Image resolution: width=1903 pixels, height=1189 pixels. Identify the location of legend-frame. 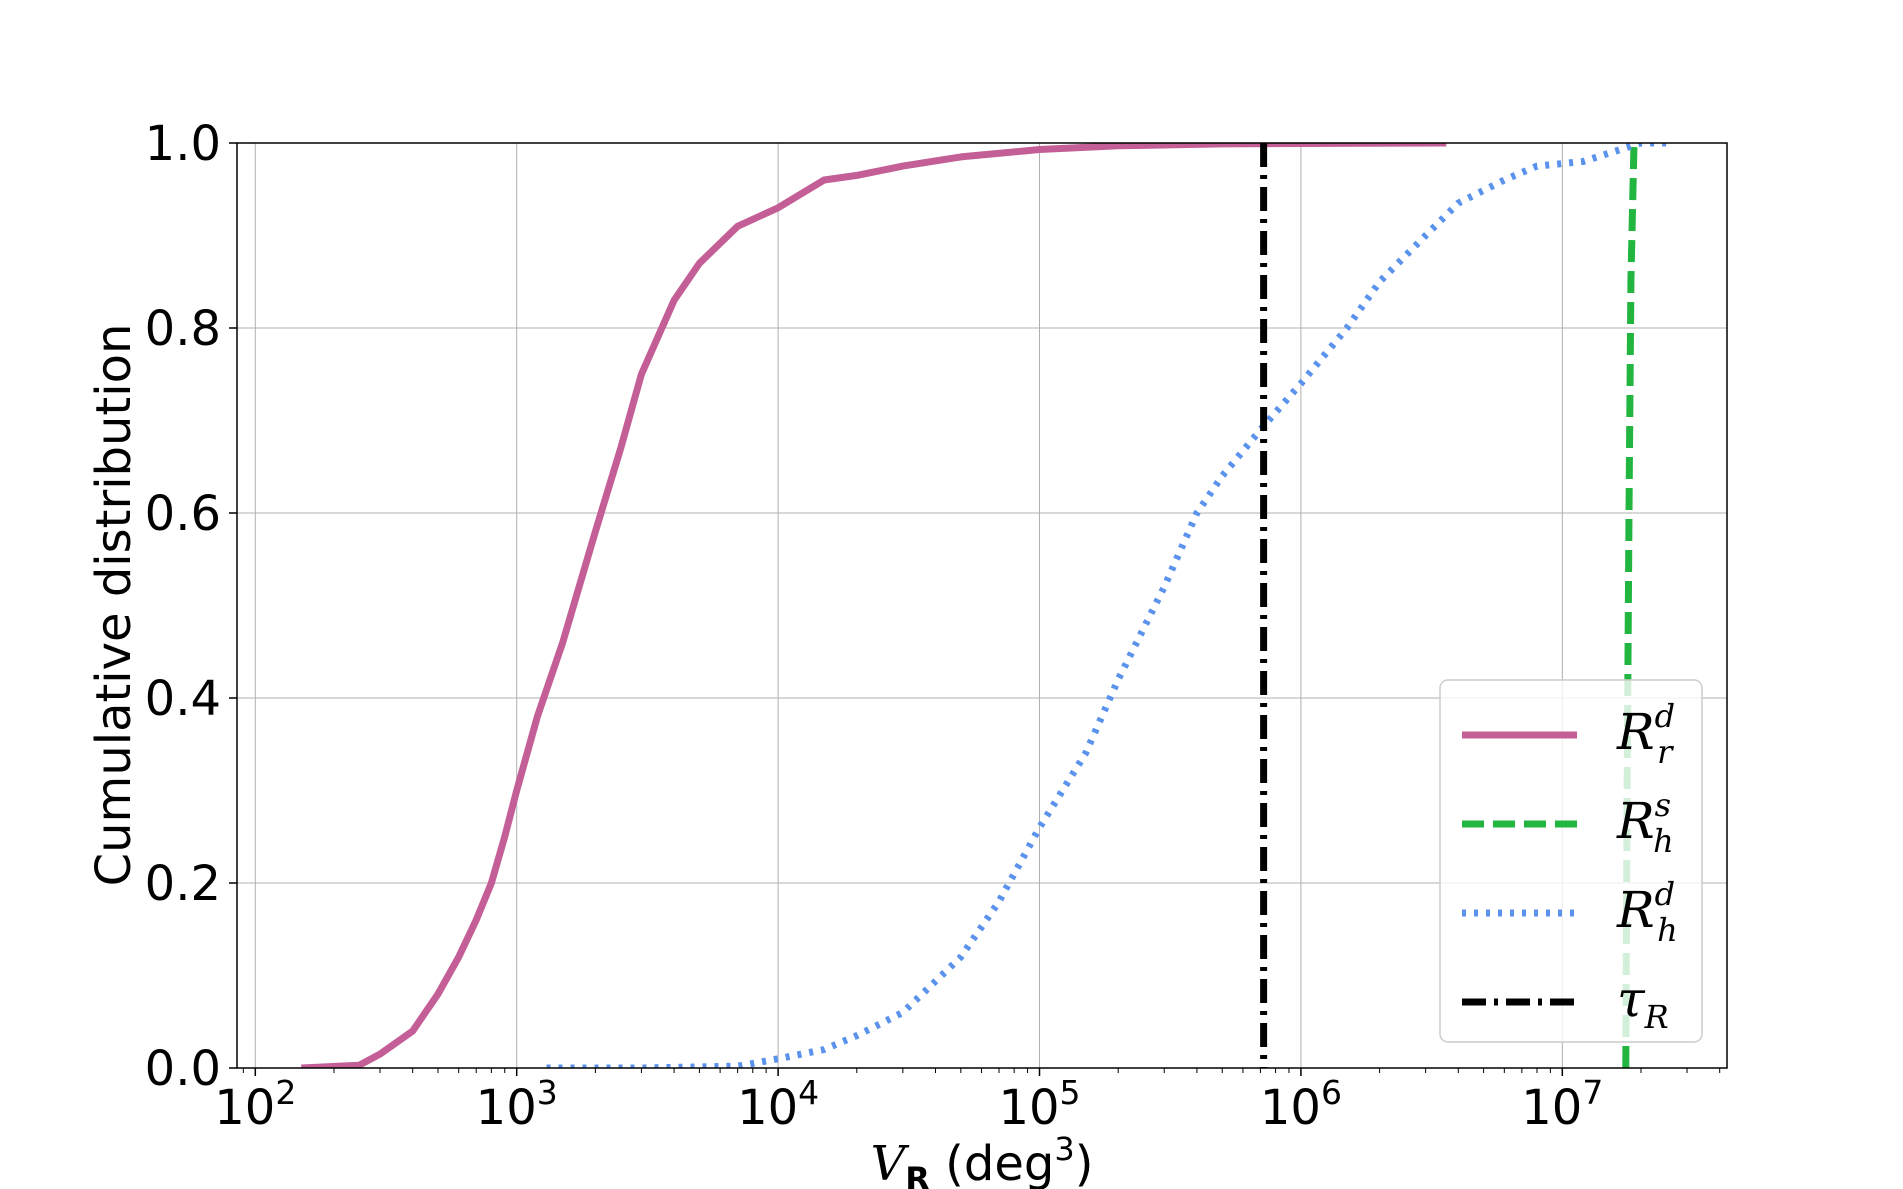
(1571, 861).